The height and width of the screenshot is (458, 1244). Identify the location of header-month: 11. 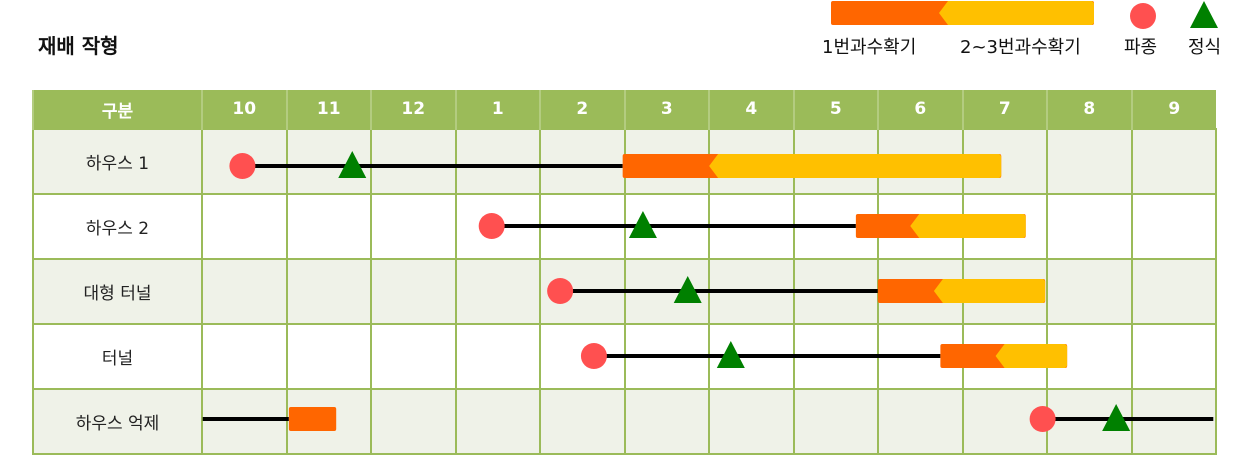
(328, 109).